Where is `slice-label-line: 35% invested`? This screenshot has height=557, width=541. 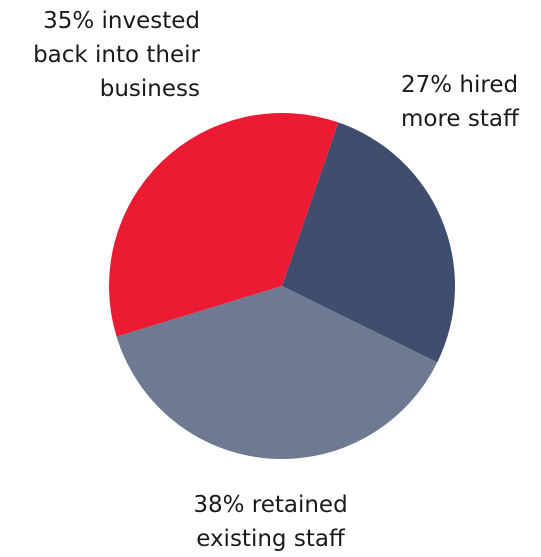
slice-label-line: 35% invested is located at coordinates (121, 21).